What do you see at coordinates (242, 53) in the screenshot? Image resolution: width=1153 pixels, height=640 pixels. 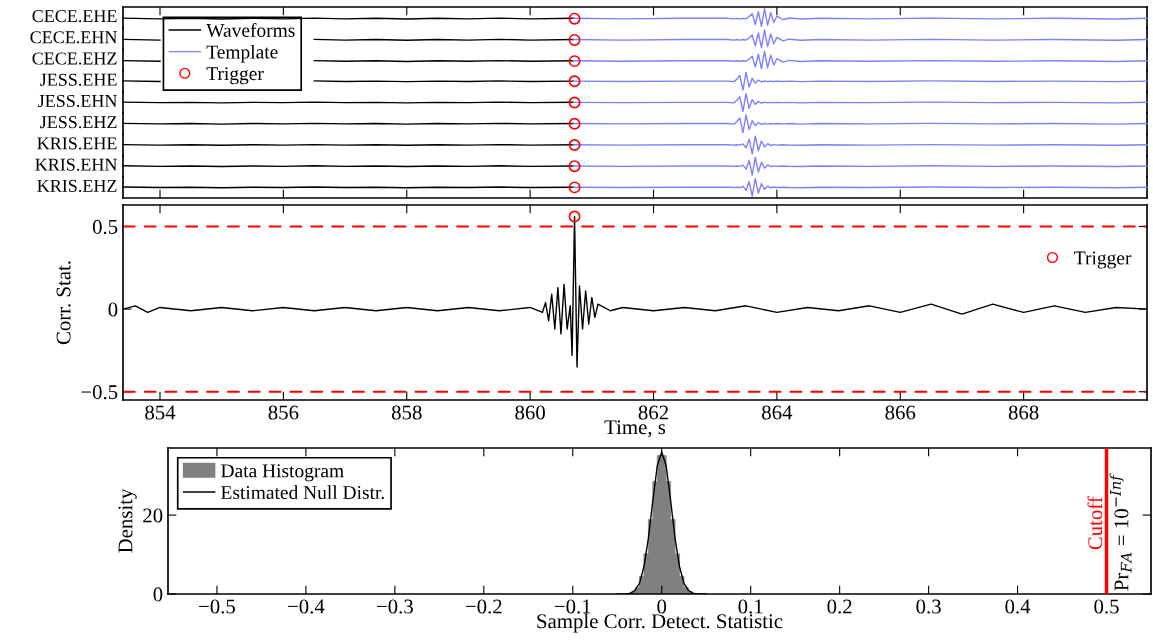 I see `legend-label: Template` at bounding box center [242, 53].